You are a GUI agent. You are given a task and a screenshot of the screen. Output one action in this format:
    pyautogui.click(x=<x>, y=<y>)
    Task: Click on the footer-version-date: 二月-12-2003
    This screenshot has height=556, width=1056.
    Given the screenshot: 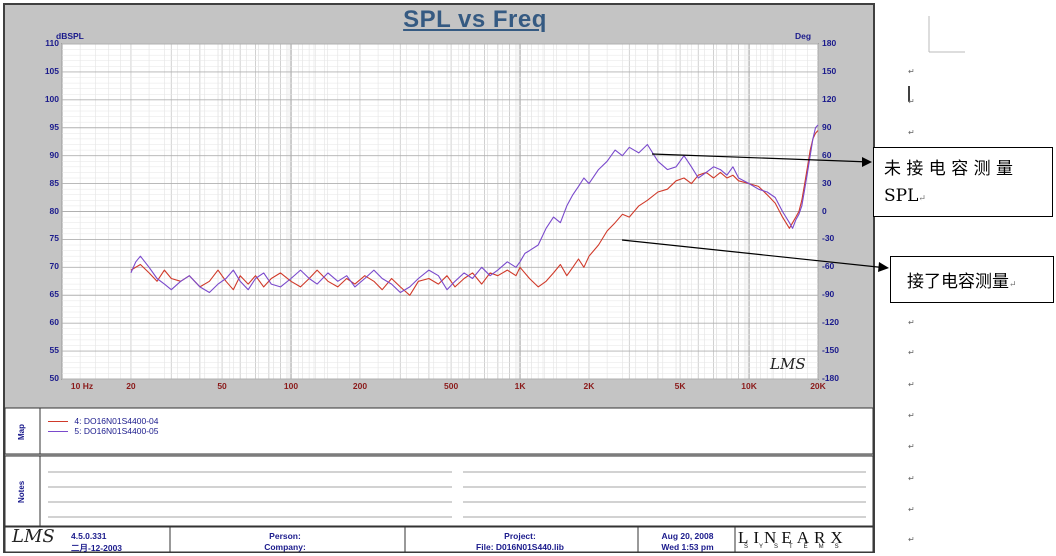 What is the action you would take?
    pyautogui.click(x=97, y=548)
    